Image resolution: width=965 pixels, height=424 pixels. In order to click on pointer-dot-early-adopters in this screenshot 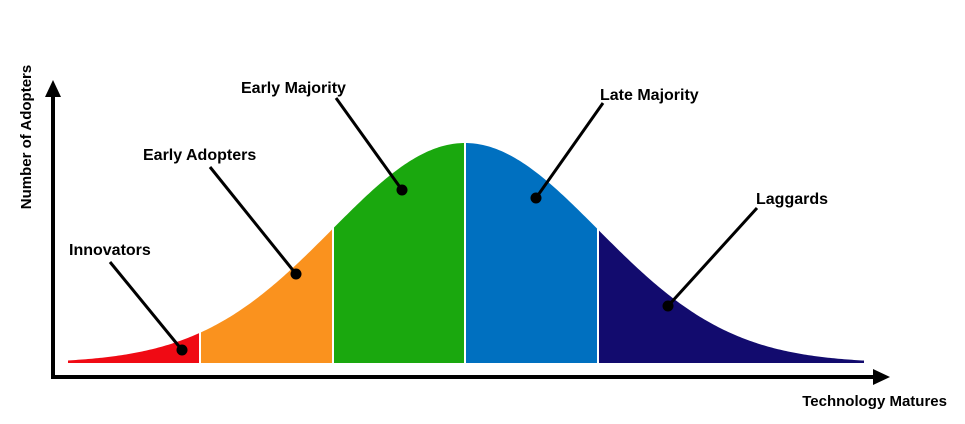, I will do `click(296, 274)`.